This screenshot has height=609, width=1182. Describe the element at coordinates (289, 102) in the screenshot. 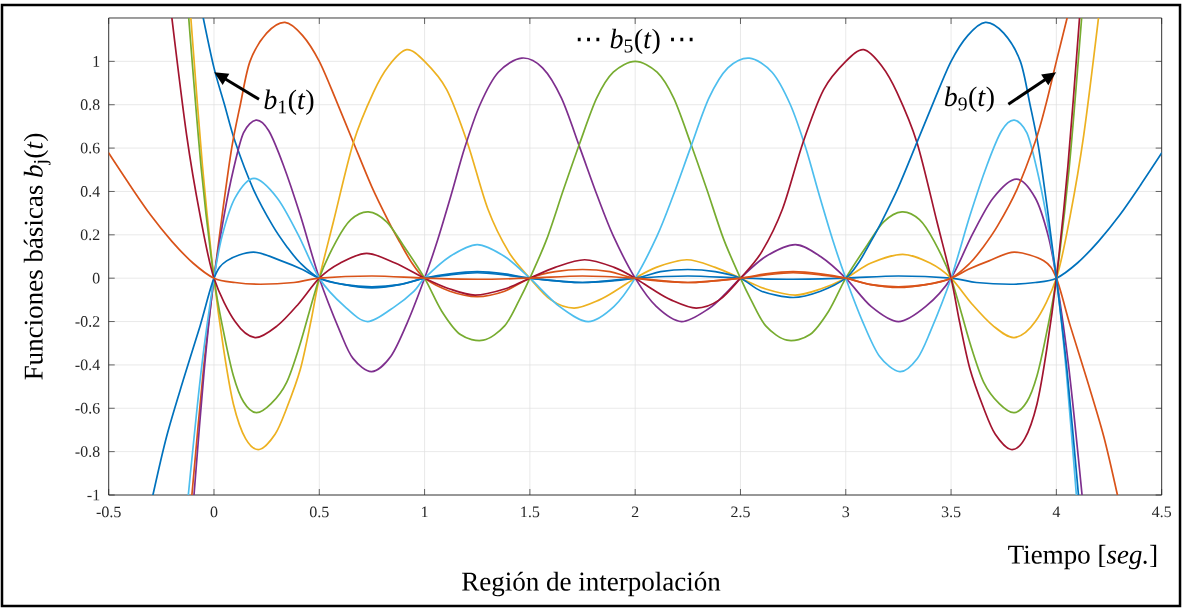

I see `annotation: b$_{1}$(t)` at that location.